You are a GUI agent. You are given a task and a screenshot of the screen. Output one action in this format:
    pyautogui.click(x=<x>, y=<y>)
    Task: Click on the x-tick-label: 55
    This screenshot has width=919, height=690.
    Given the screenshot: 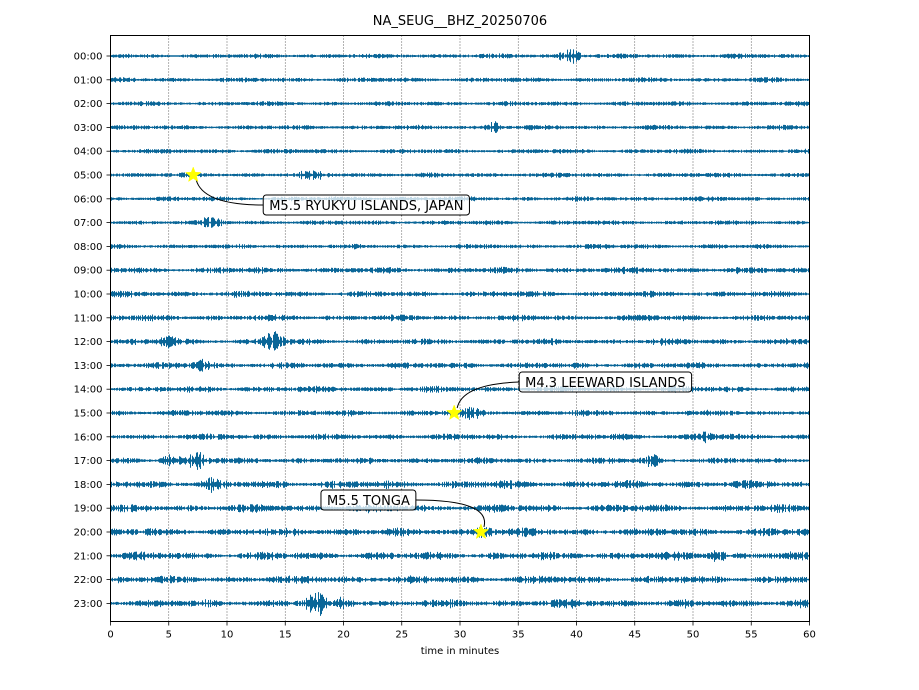 What is the action you would take?
    pyautogui.click(x=751, y=635)
    